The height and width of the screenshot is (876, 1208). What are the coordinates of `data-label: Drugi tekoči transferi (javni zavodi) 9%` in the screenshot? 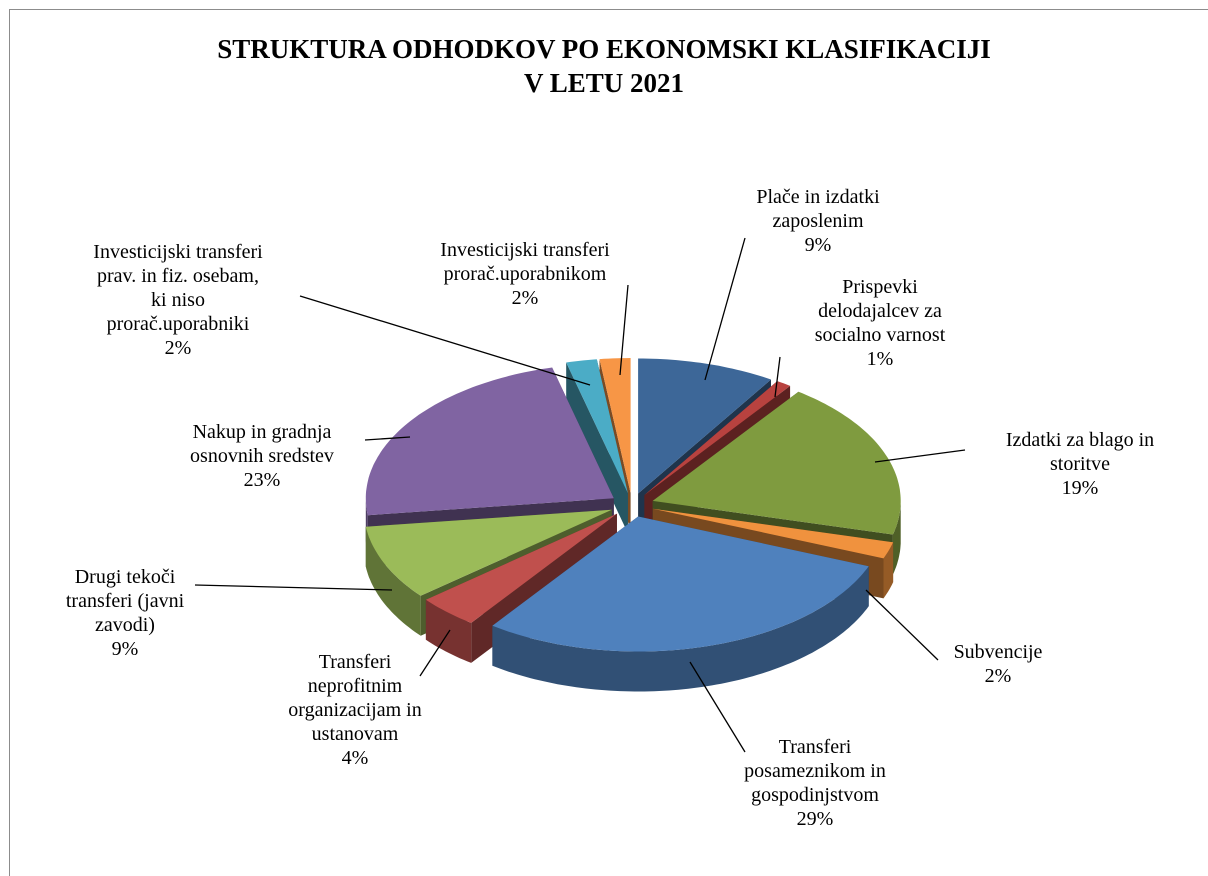 It's located at (127, 613).